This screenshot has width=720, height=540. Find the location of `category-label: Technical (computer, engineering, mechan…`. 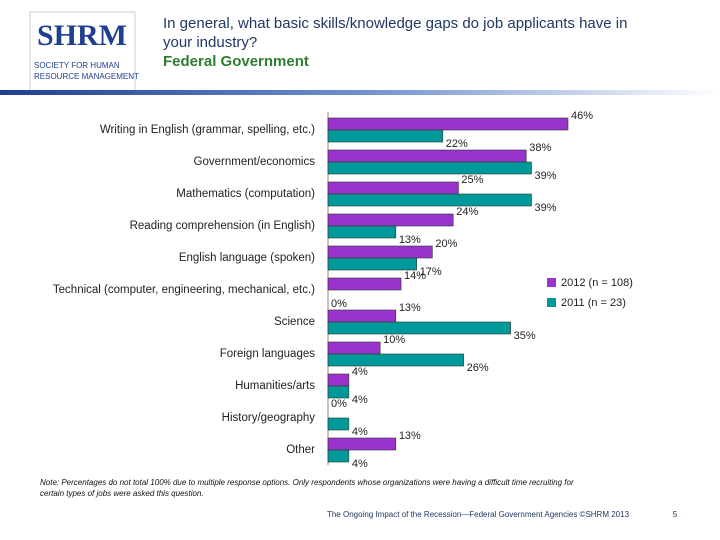

category-label: Technical (computer, engineering, mechan… is located at coordinates (184, 290).